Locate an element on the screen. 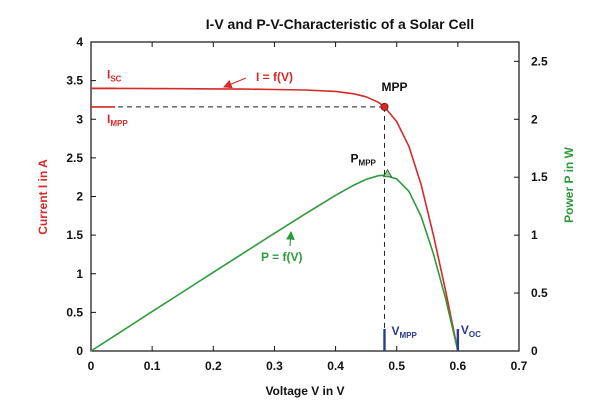  y-right-tick-label: 0 is located at coordinates (534, 351).